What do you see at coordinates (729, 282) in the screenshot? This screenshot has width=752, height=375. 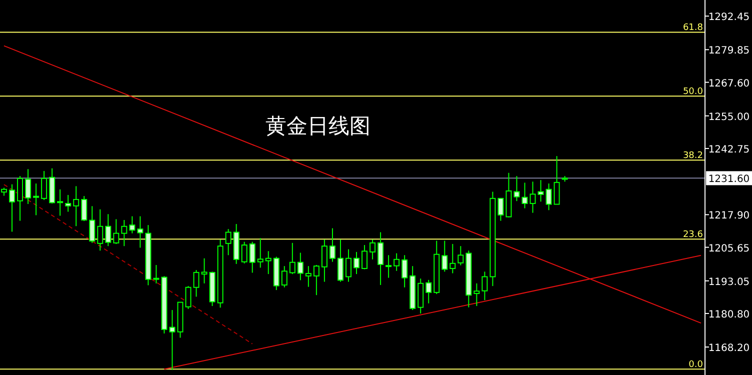 I see `y-tick-label: 1193.05` at bounding box center [729, 282].